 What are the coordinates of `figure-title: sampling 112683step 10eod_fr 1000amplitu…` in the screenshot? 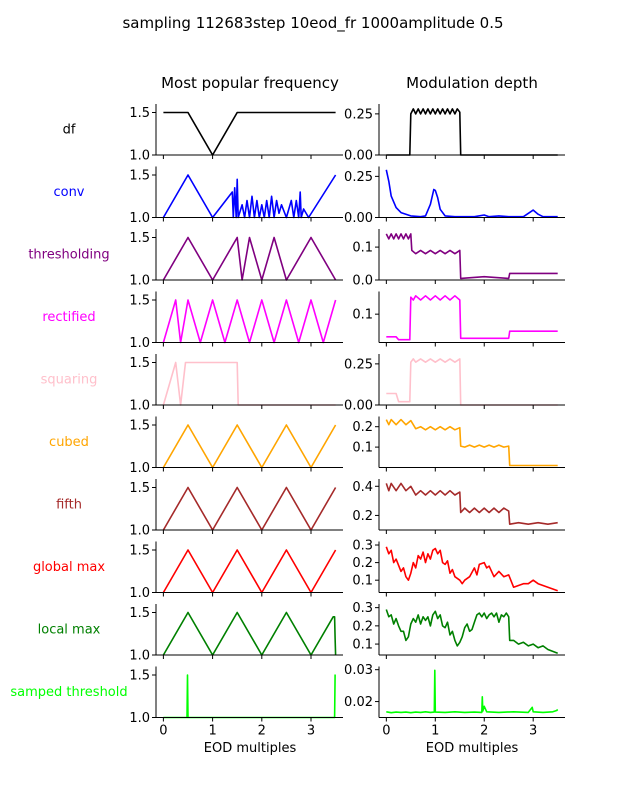 It's located at (312, 23).